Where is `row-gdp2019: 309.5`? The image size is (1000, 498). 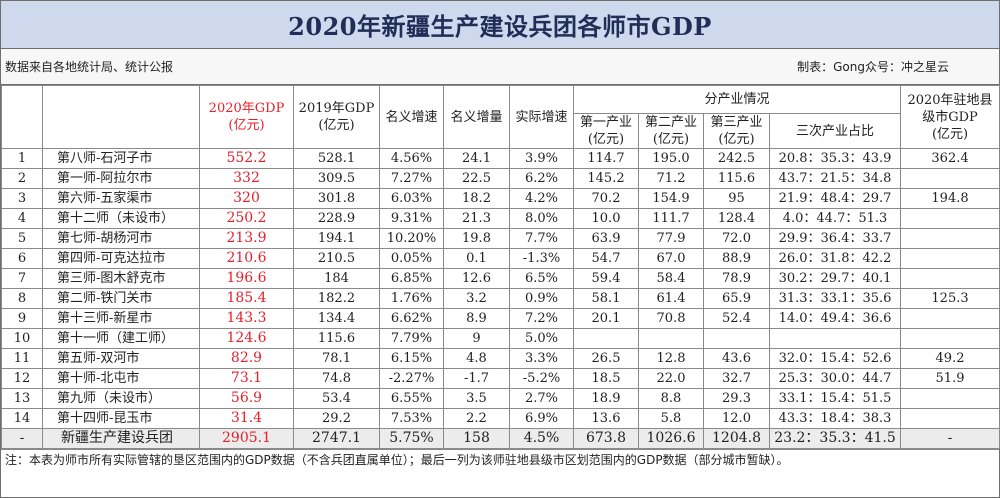 row-gdp2019: 309.5 is located at coordinates (336, 178).